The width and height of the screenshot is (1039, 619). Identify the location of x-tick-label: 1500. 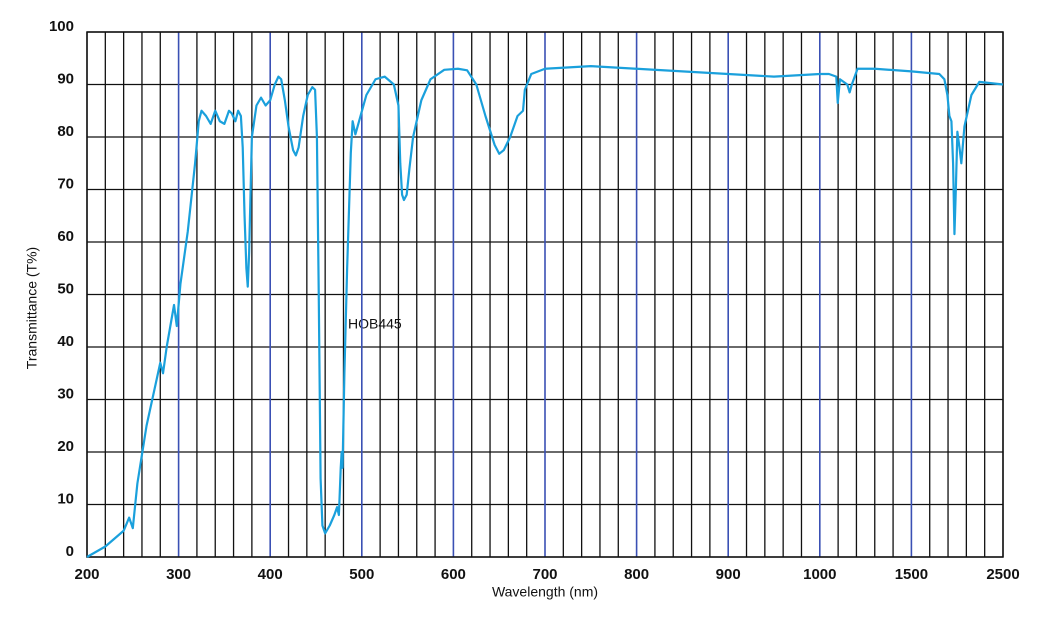
(911, 574).